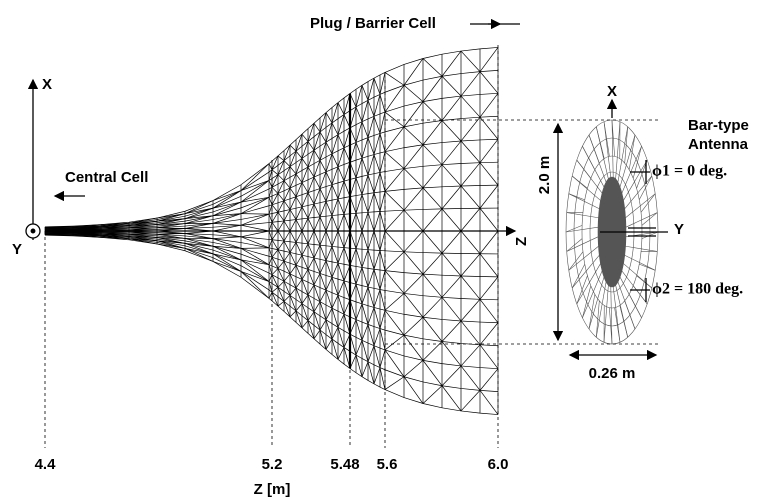  I want to click on plug-label: Plug / Barrier Cell, so click(373, 23).